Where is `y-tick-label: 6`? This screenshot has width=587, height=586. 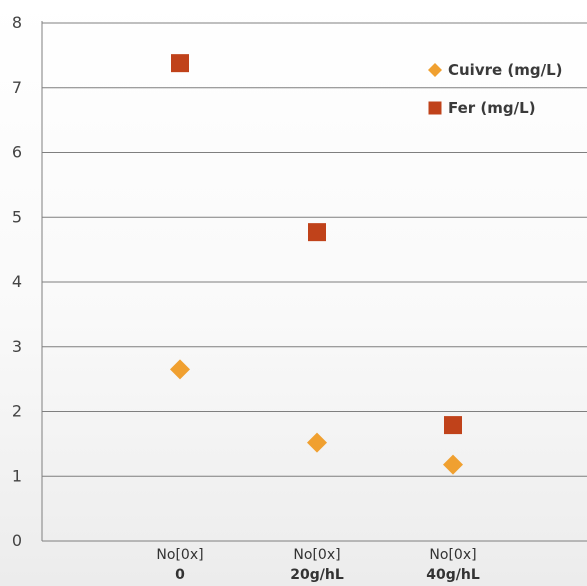 y-tick-label: 6 is located at coordinates (17, 152).